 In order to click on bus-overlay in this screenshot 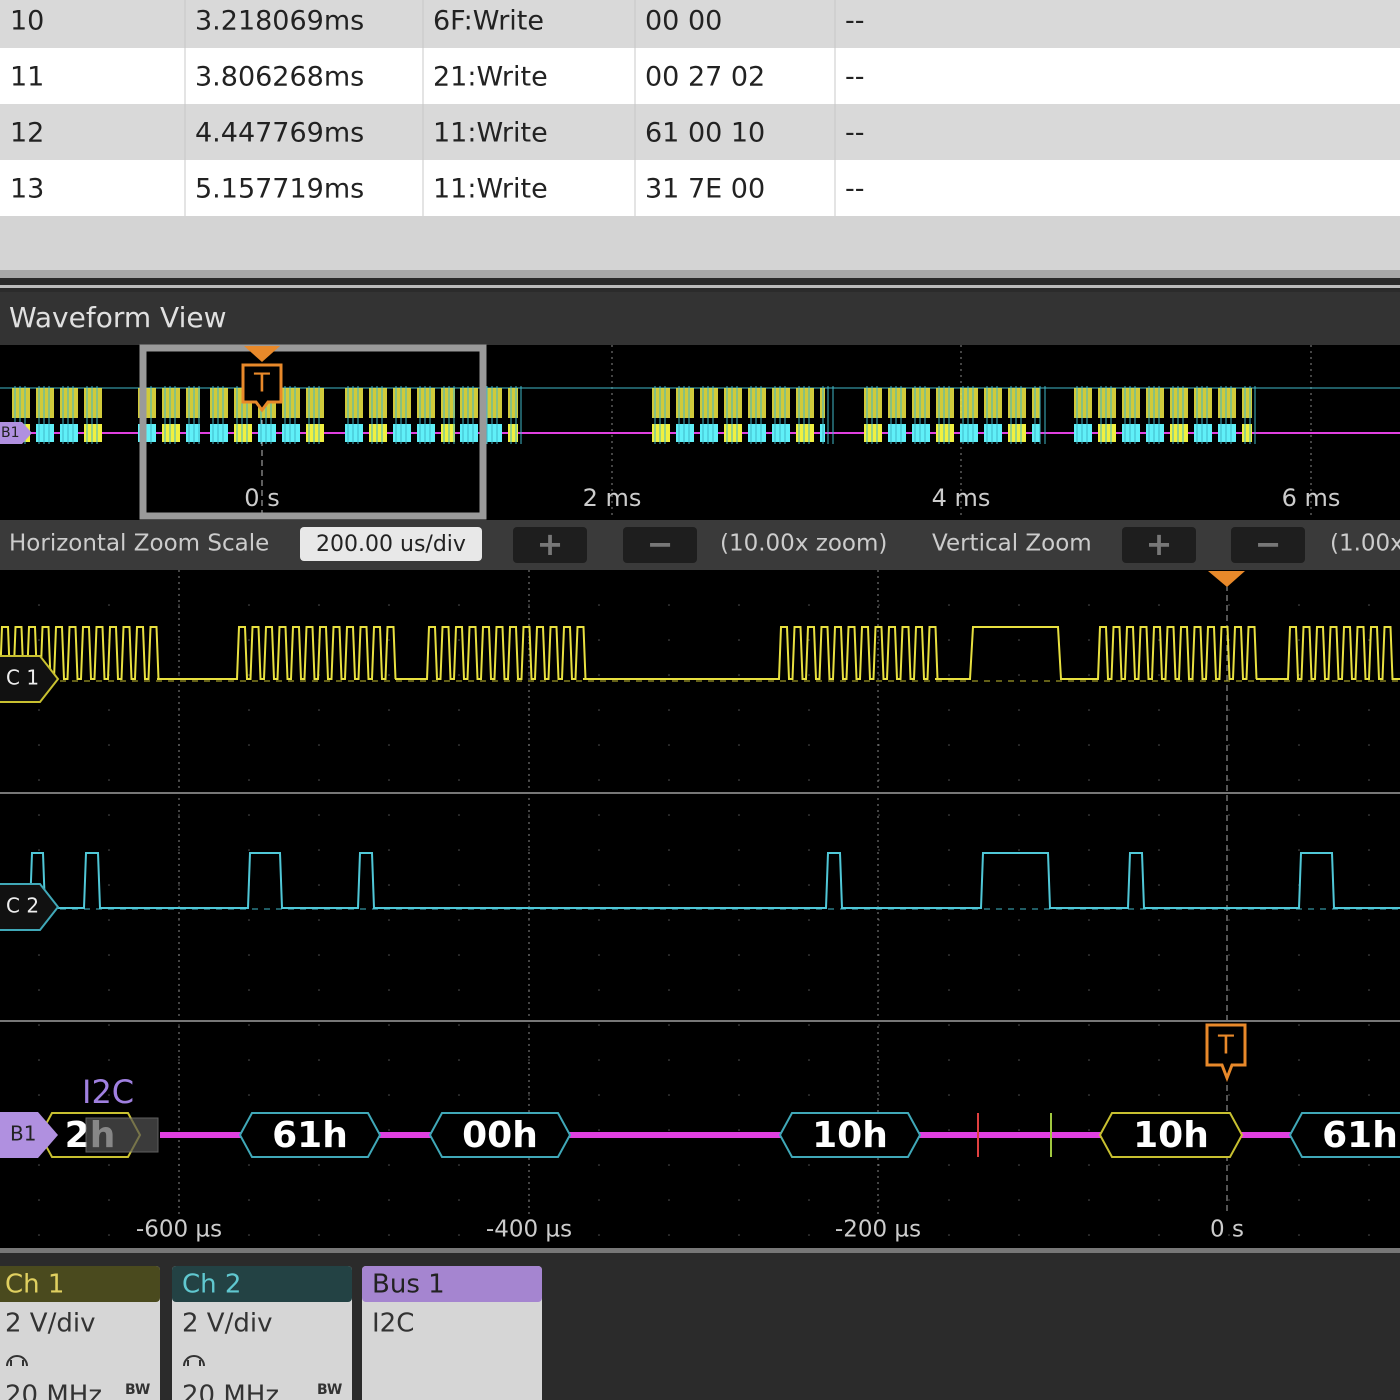, I will do `click(122, 1135)`.